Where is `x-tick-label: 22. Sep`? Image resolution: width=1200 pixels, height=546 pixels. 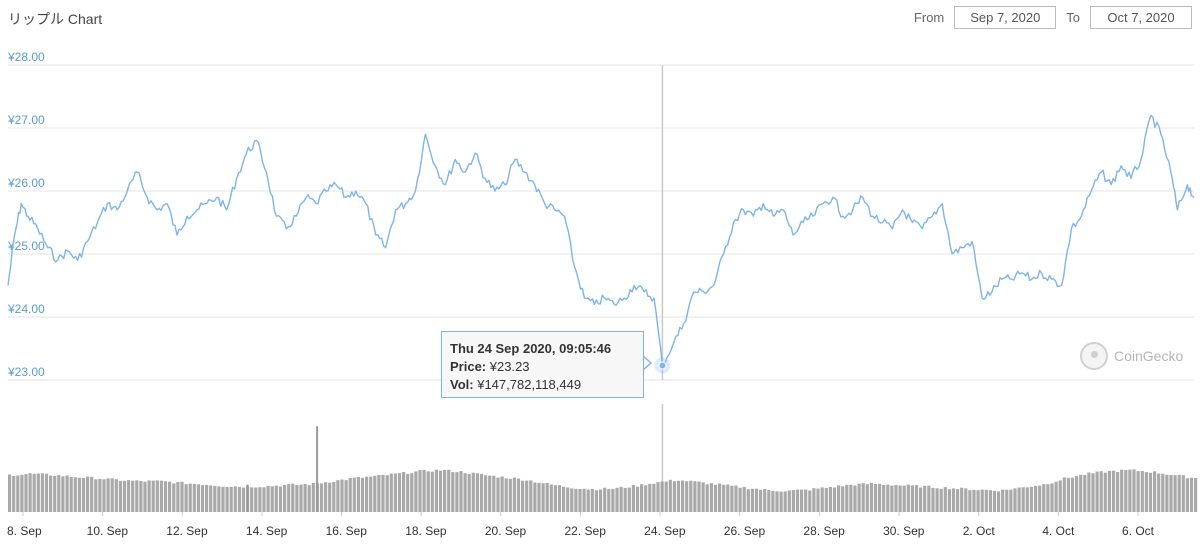 x-tick-label: 22. Sep is located at coordinates (586, 531).